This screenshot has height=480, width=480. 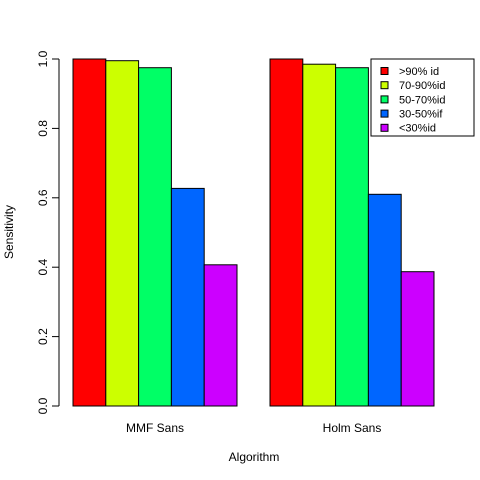 What do you see at coordinates (43, 197) in the screenshot?
I see `y-tick-label: 0.6` at bounding box center [43, 197].